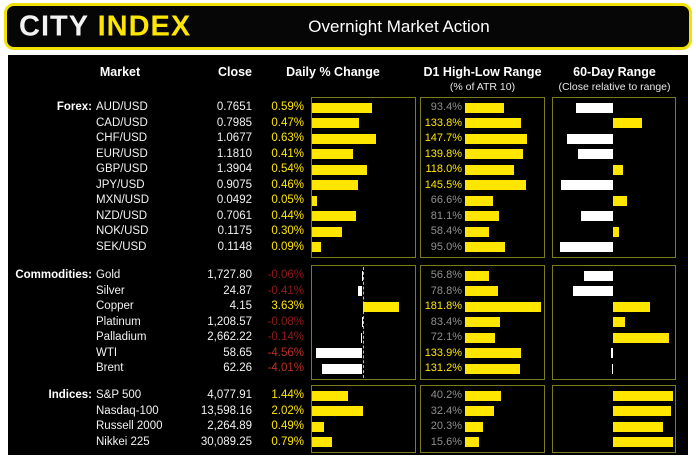 This screenshot has width=696, height=461. Describe the element at coordinates (237, 290) in the screenshot. I see `close-cell: 24.87` at that location.